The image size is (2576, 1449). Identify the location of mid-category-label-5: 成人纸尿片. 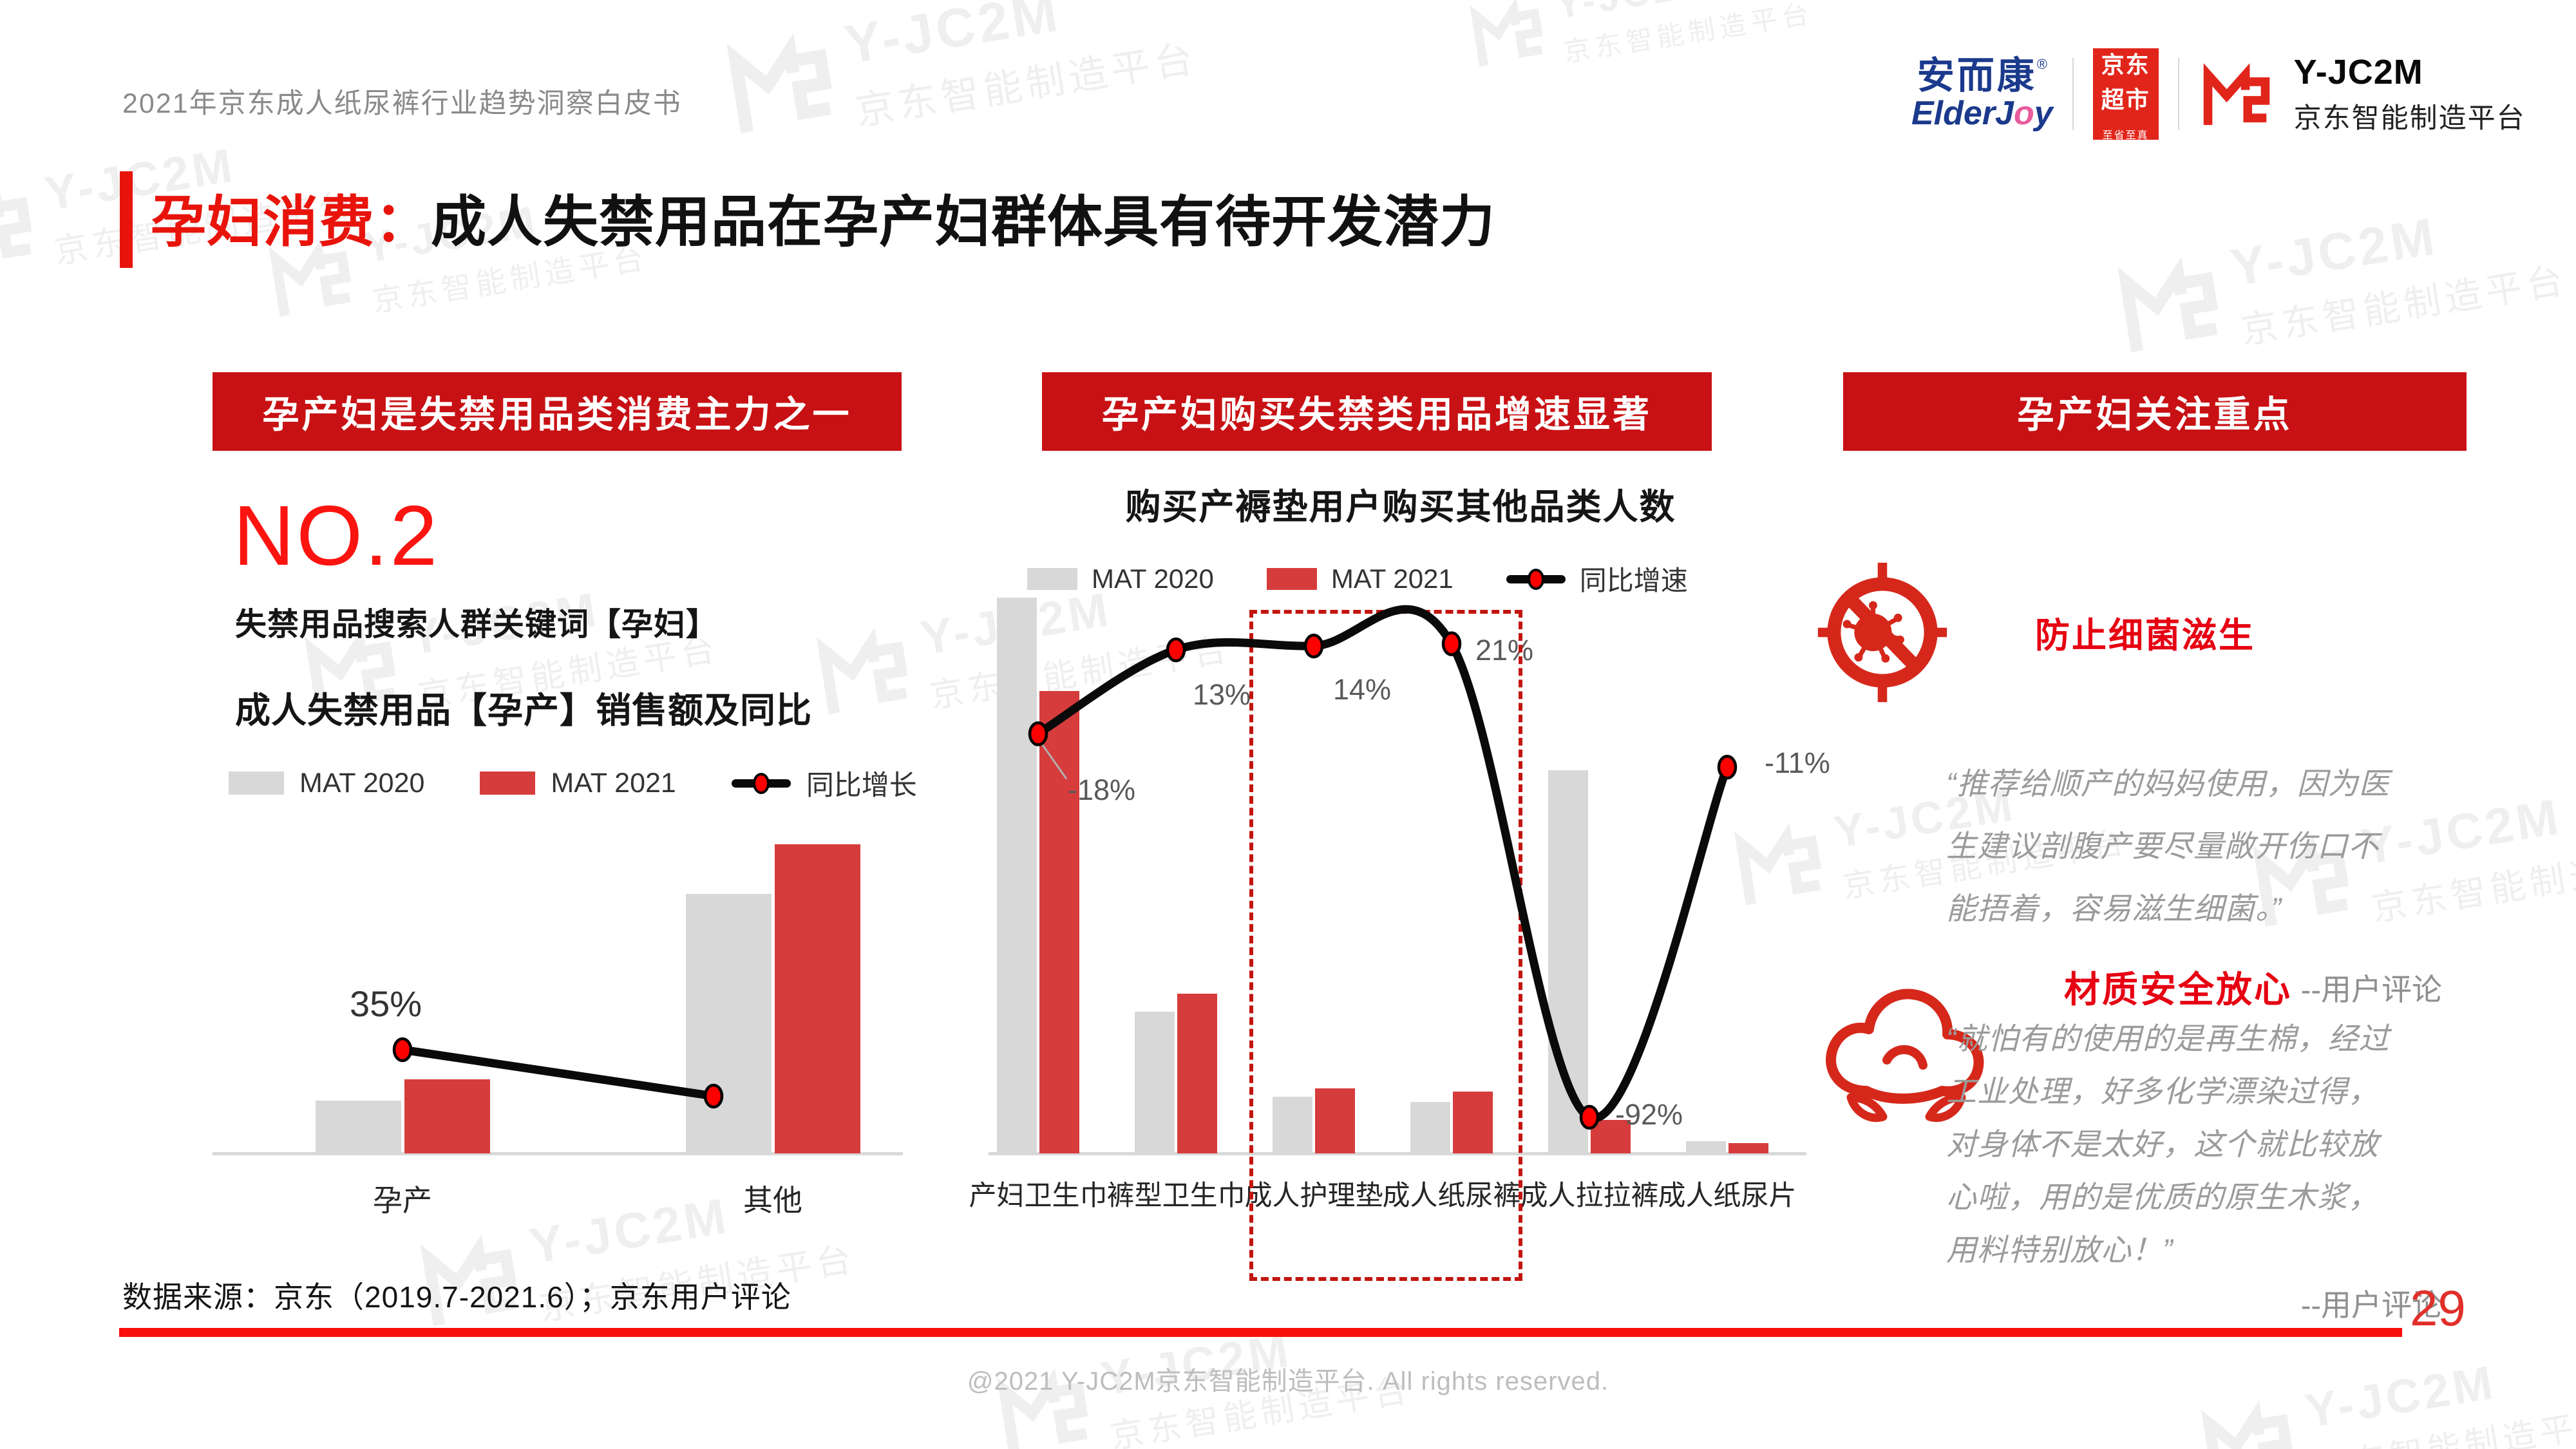
(1727, 1195).